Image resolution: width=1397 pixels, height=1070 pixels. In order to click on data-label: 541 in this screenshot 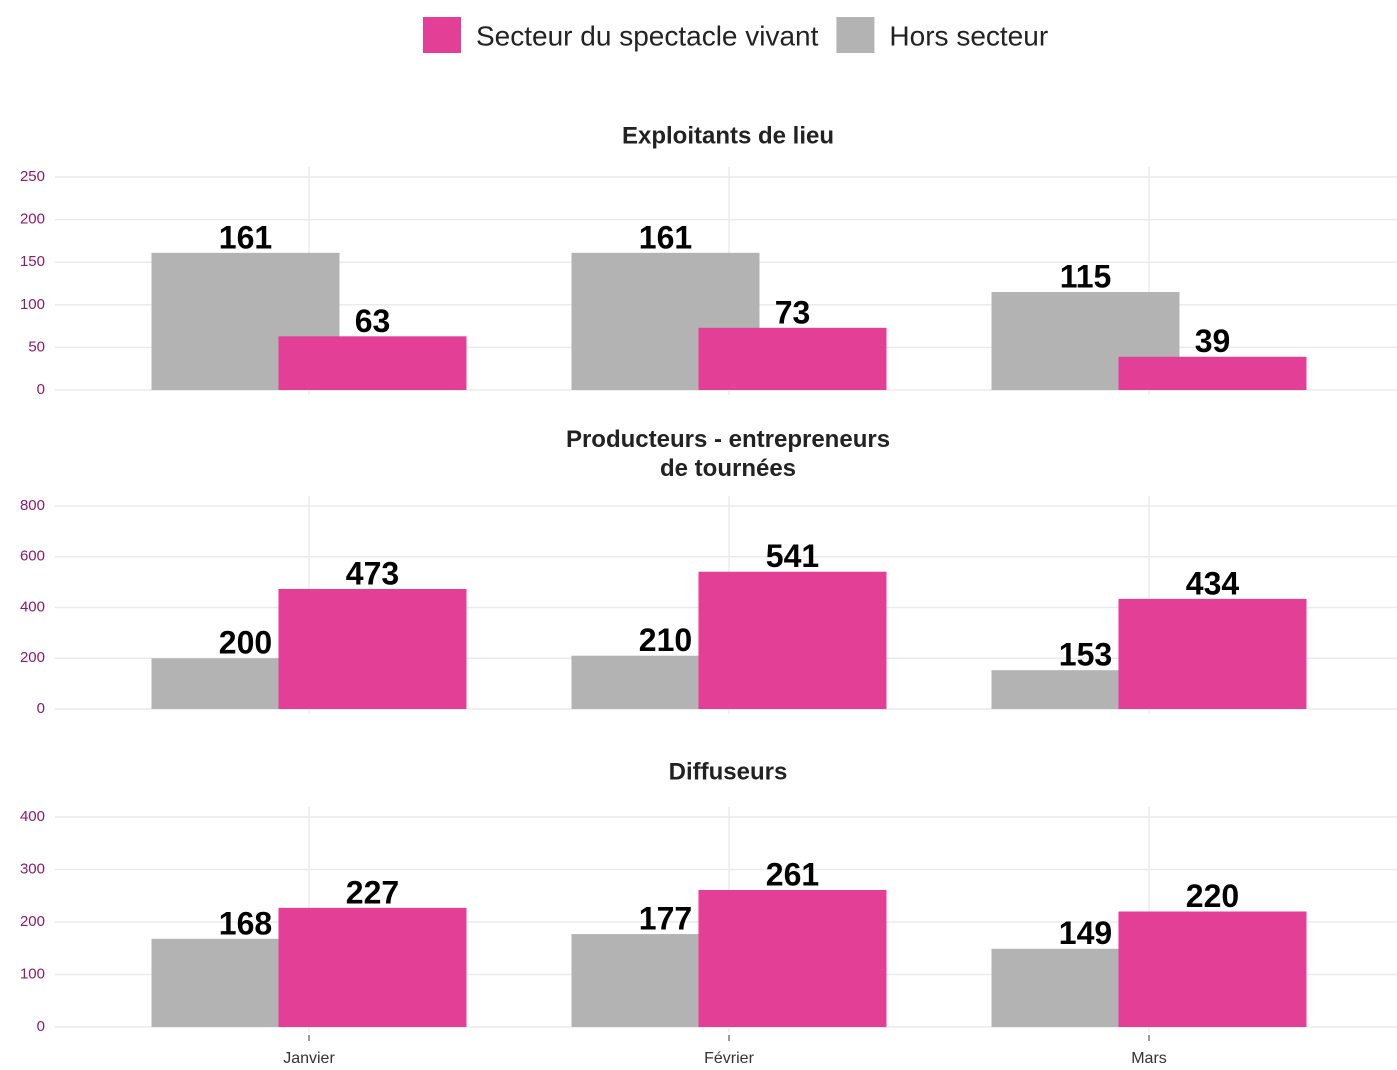, I will do `click(792, 556)`.